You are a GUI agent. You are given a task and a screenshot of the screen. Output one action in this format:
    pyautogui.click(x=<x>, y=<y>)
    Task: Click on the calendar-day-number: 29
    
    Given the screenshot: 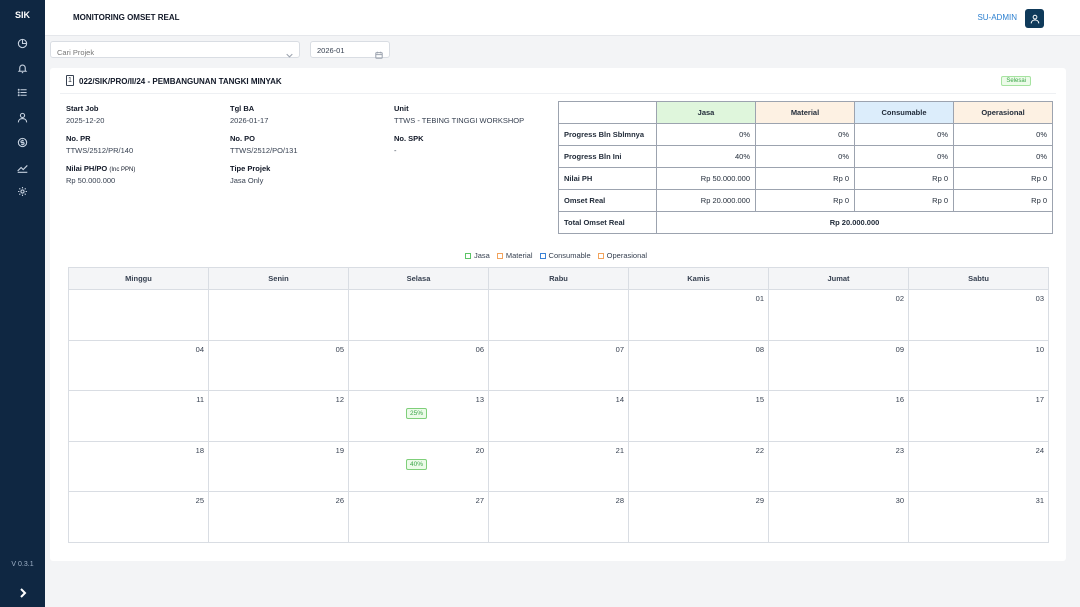 What is the action you would take?
    pyautogui.click(x=759, y=501)
    